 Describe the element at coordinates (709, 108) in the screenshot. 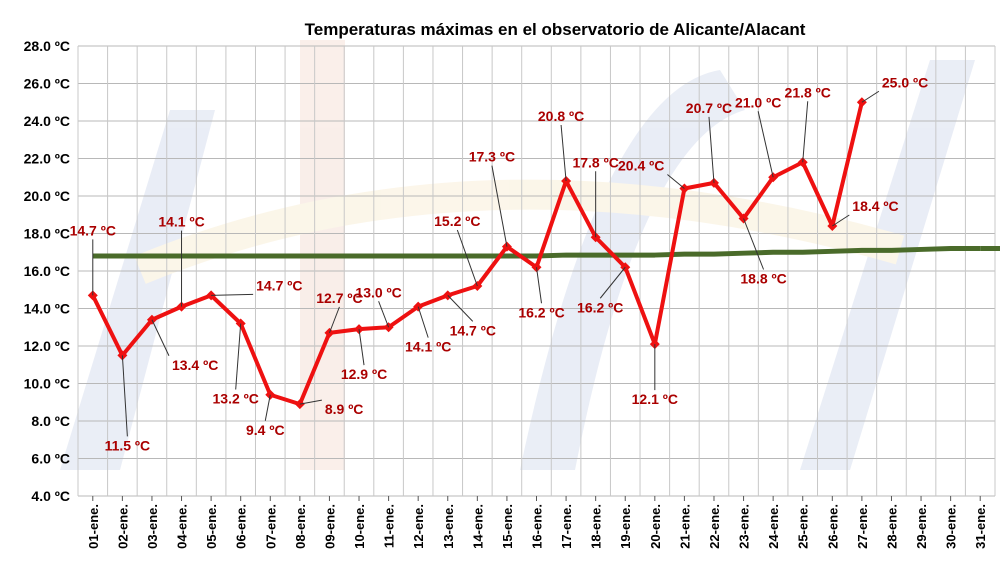

I see `data-label: 20.7 ºC` at that location.